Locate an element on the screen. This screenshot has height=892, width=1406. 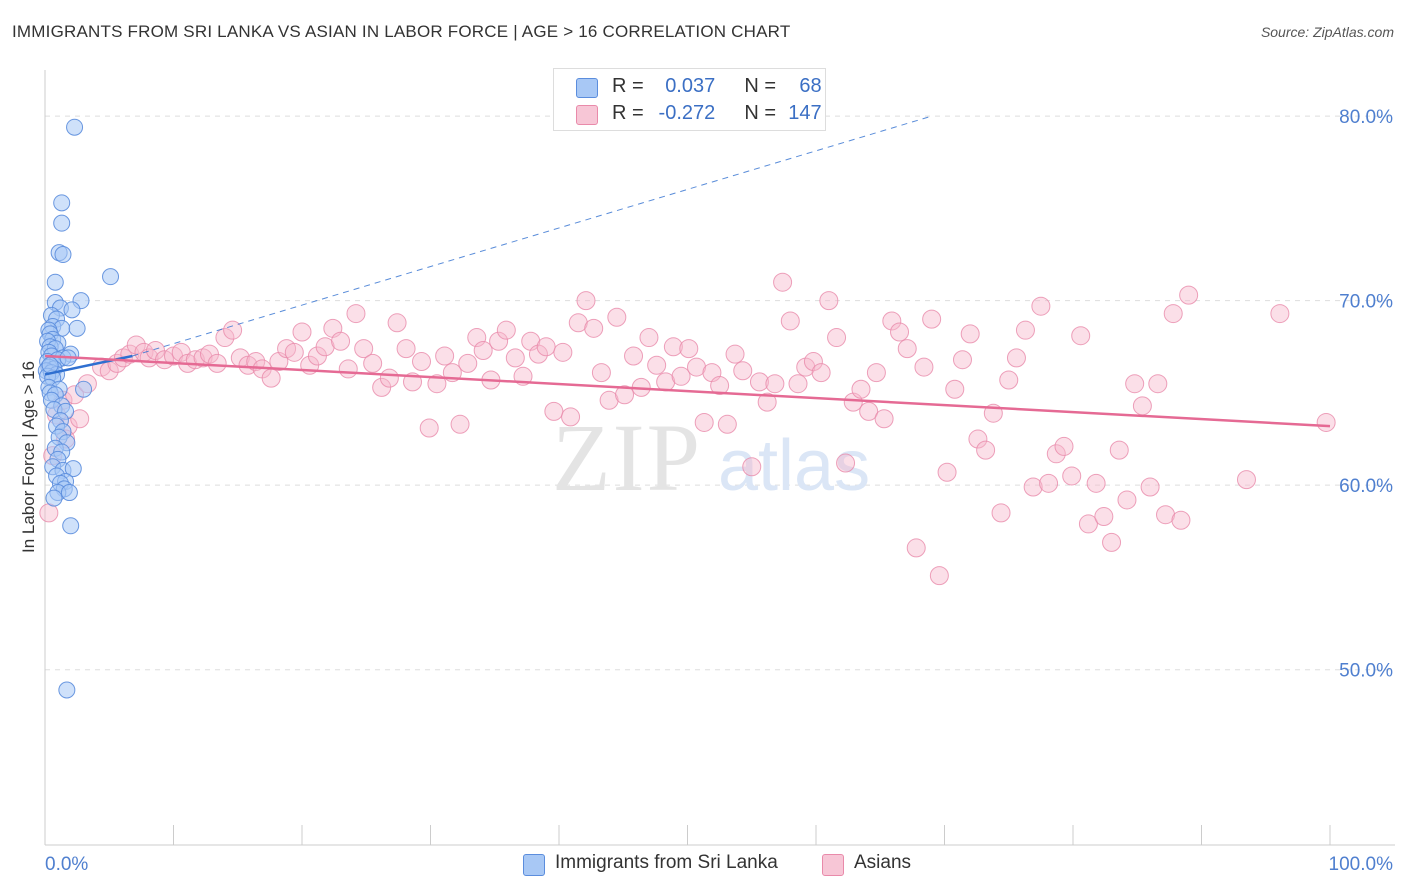
y-tick-labels: 50.0% 60.0% 70.0% 80.0% is located at coordinates (1366, 394).